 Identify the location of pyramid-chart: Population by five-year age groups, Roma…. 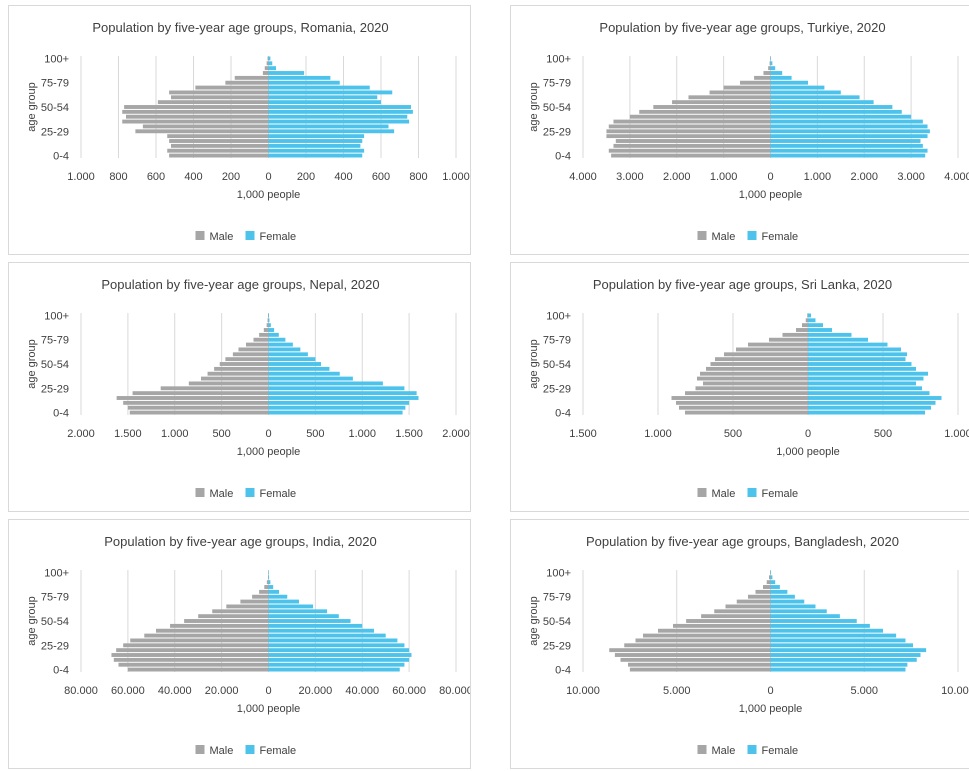
(248, 131).